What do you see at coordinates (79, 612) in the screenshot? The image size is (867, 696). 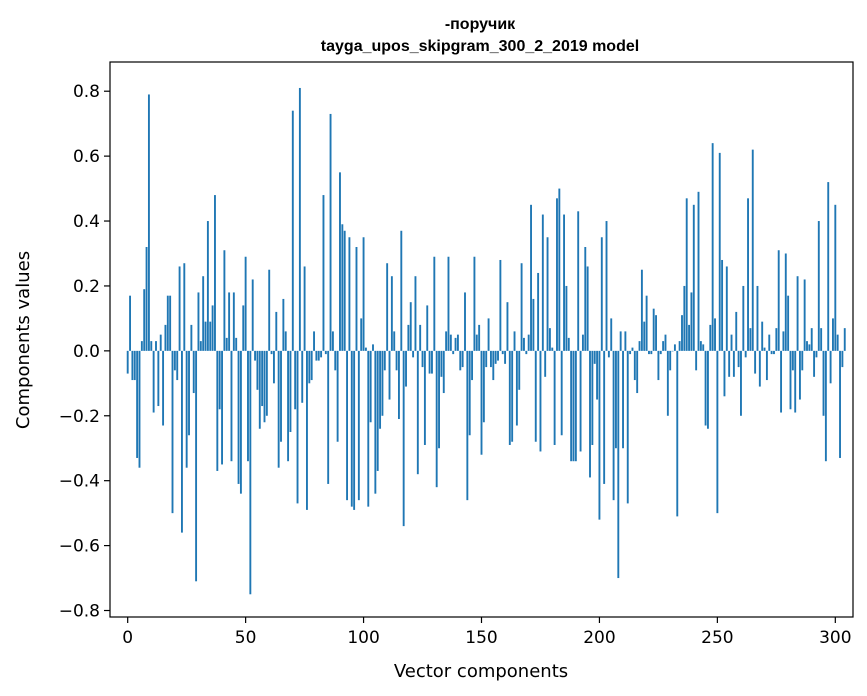 I see `y-tick-label: −0.8` at bounding box center [79, 612].